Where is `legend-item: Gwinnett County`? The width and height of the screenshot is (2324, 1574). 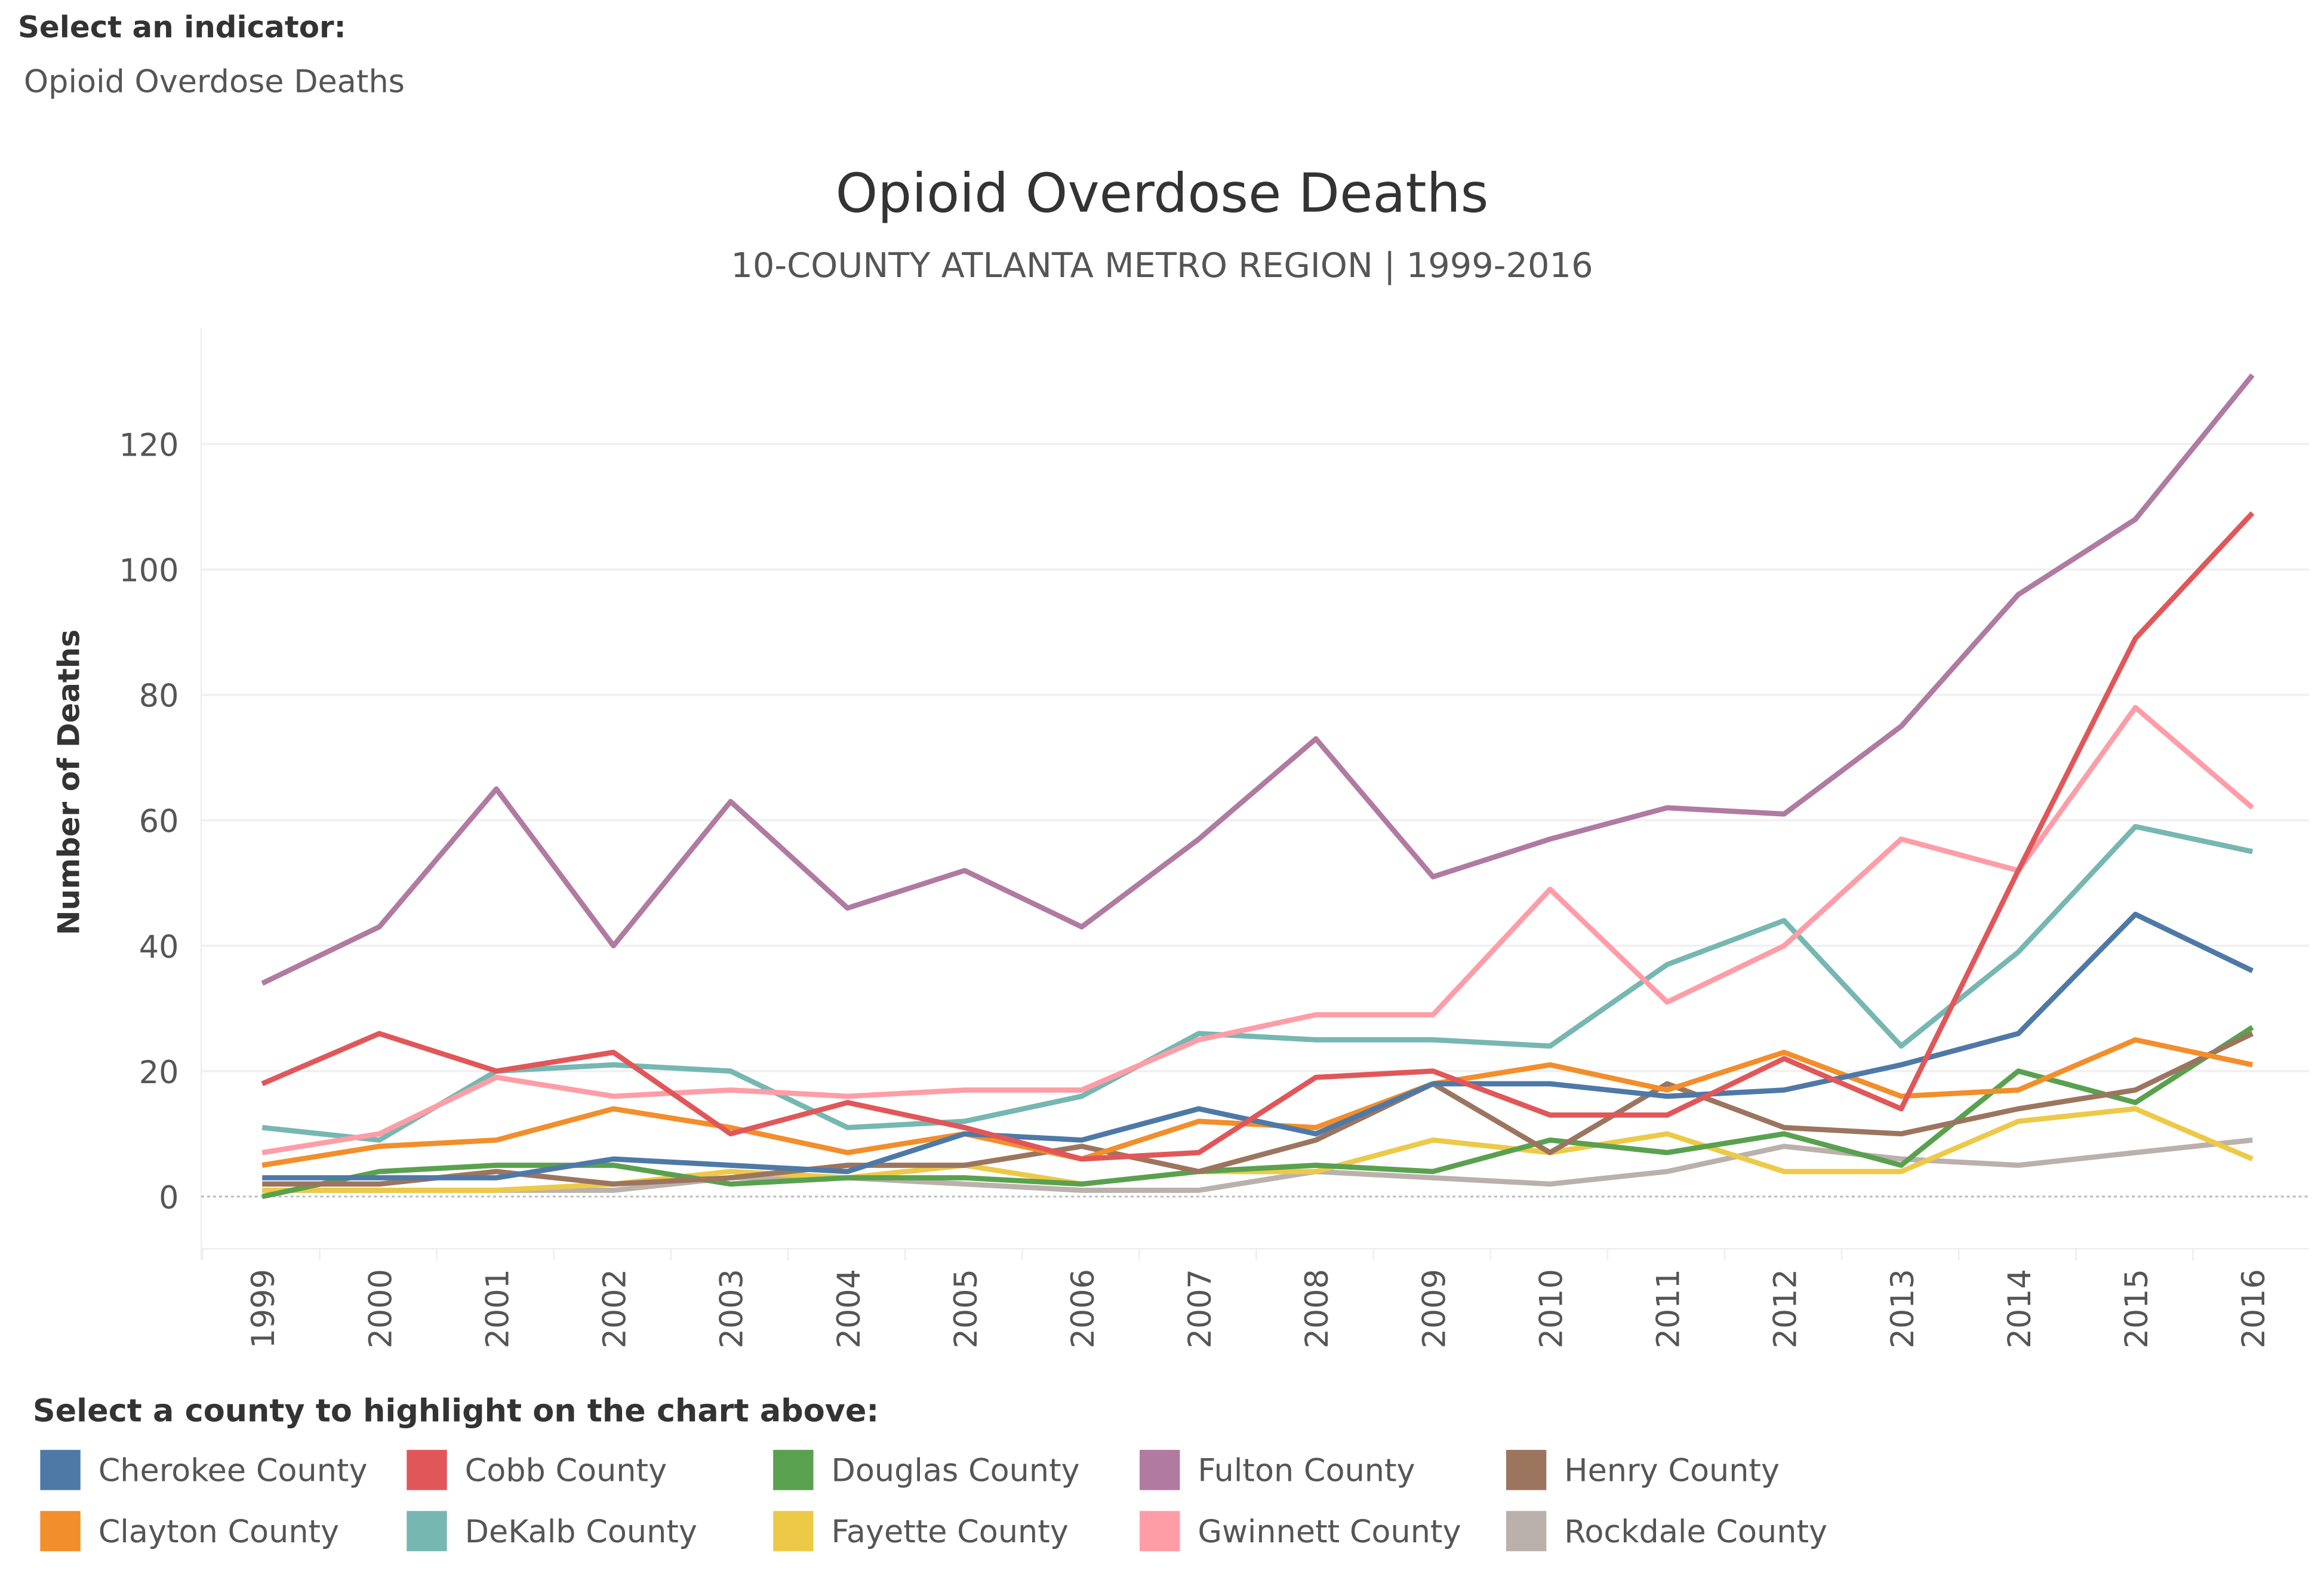 legend-item: Gwinnett County is located at coordinates (1301, 1531).